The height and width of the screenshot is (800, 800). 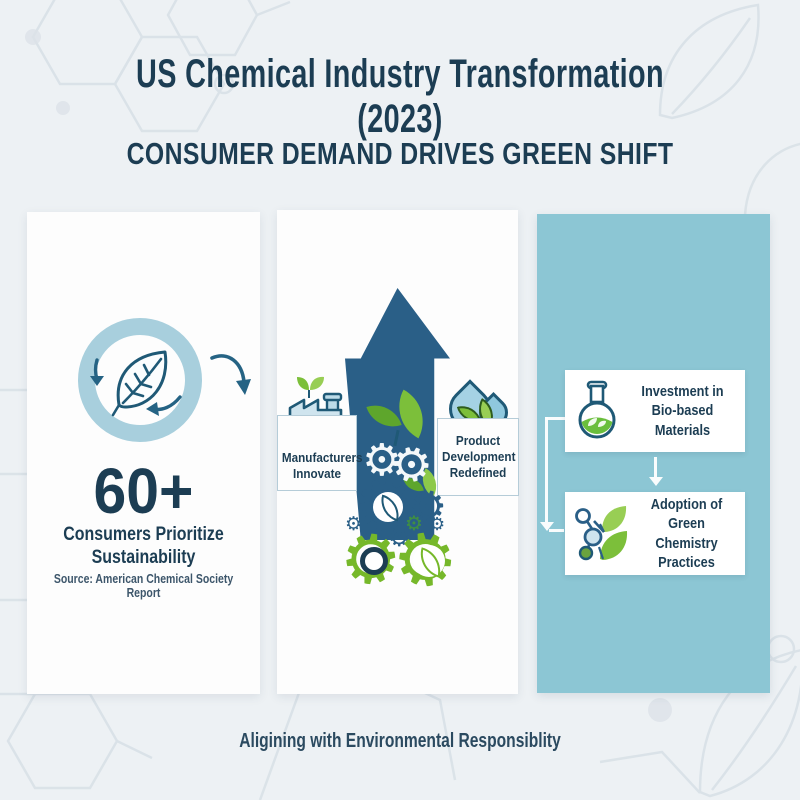 What do you see at coordinates (601, 532) in the screenshot?
I see `molecule-leaf-icon` at bounding box center [601, 532].